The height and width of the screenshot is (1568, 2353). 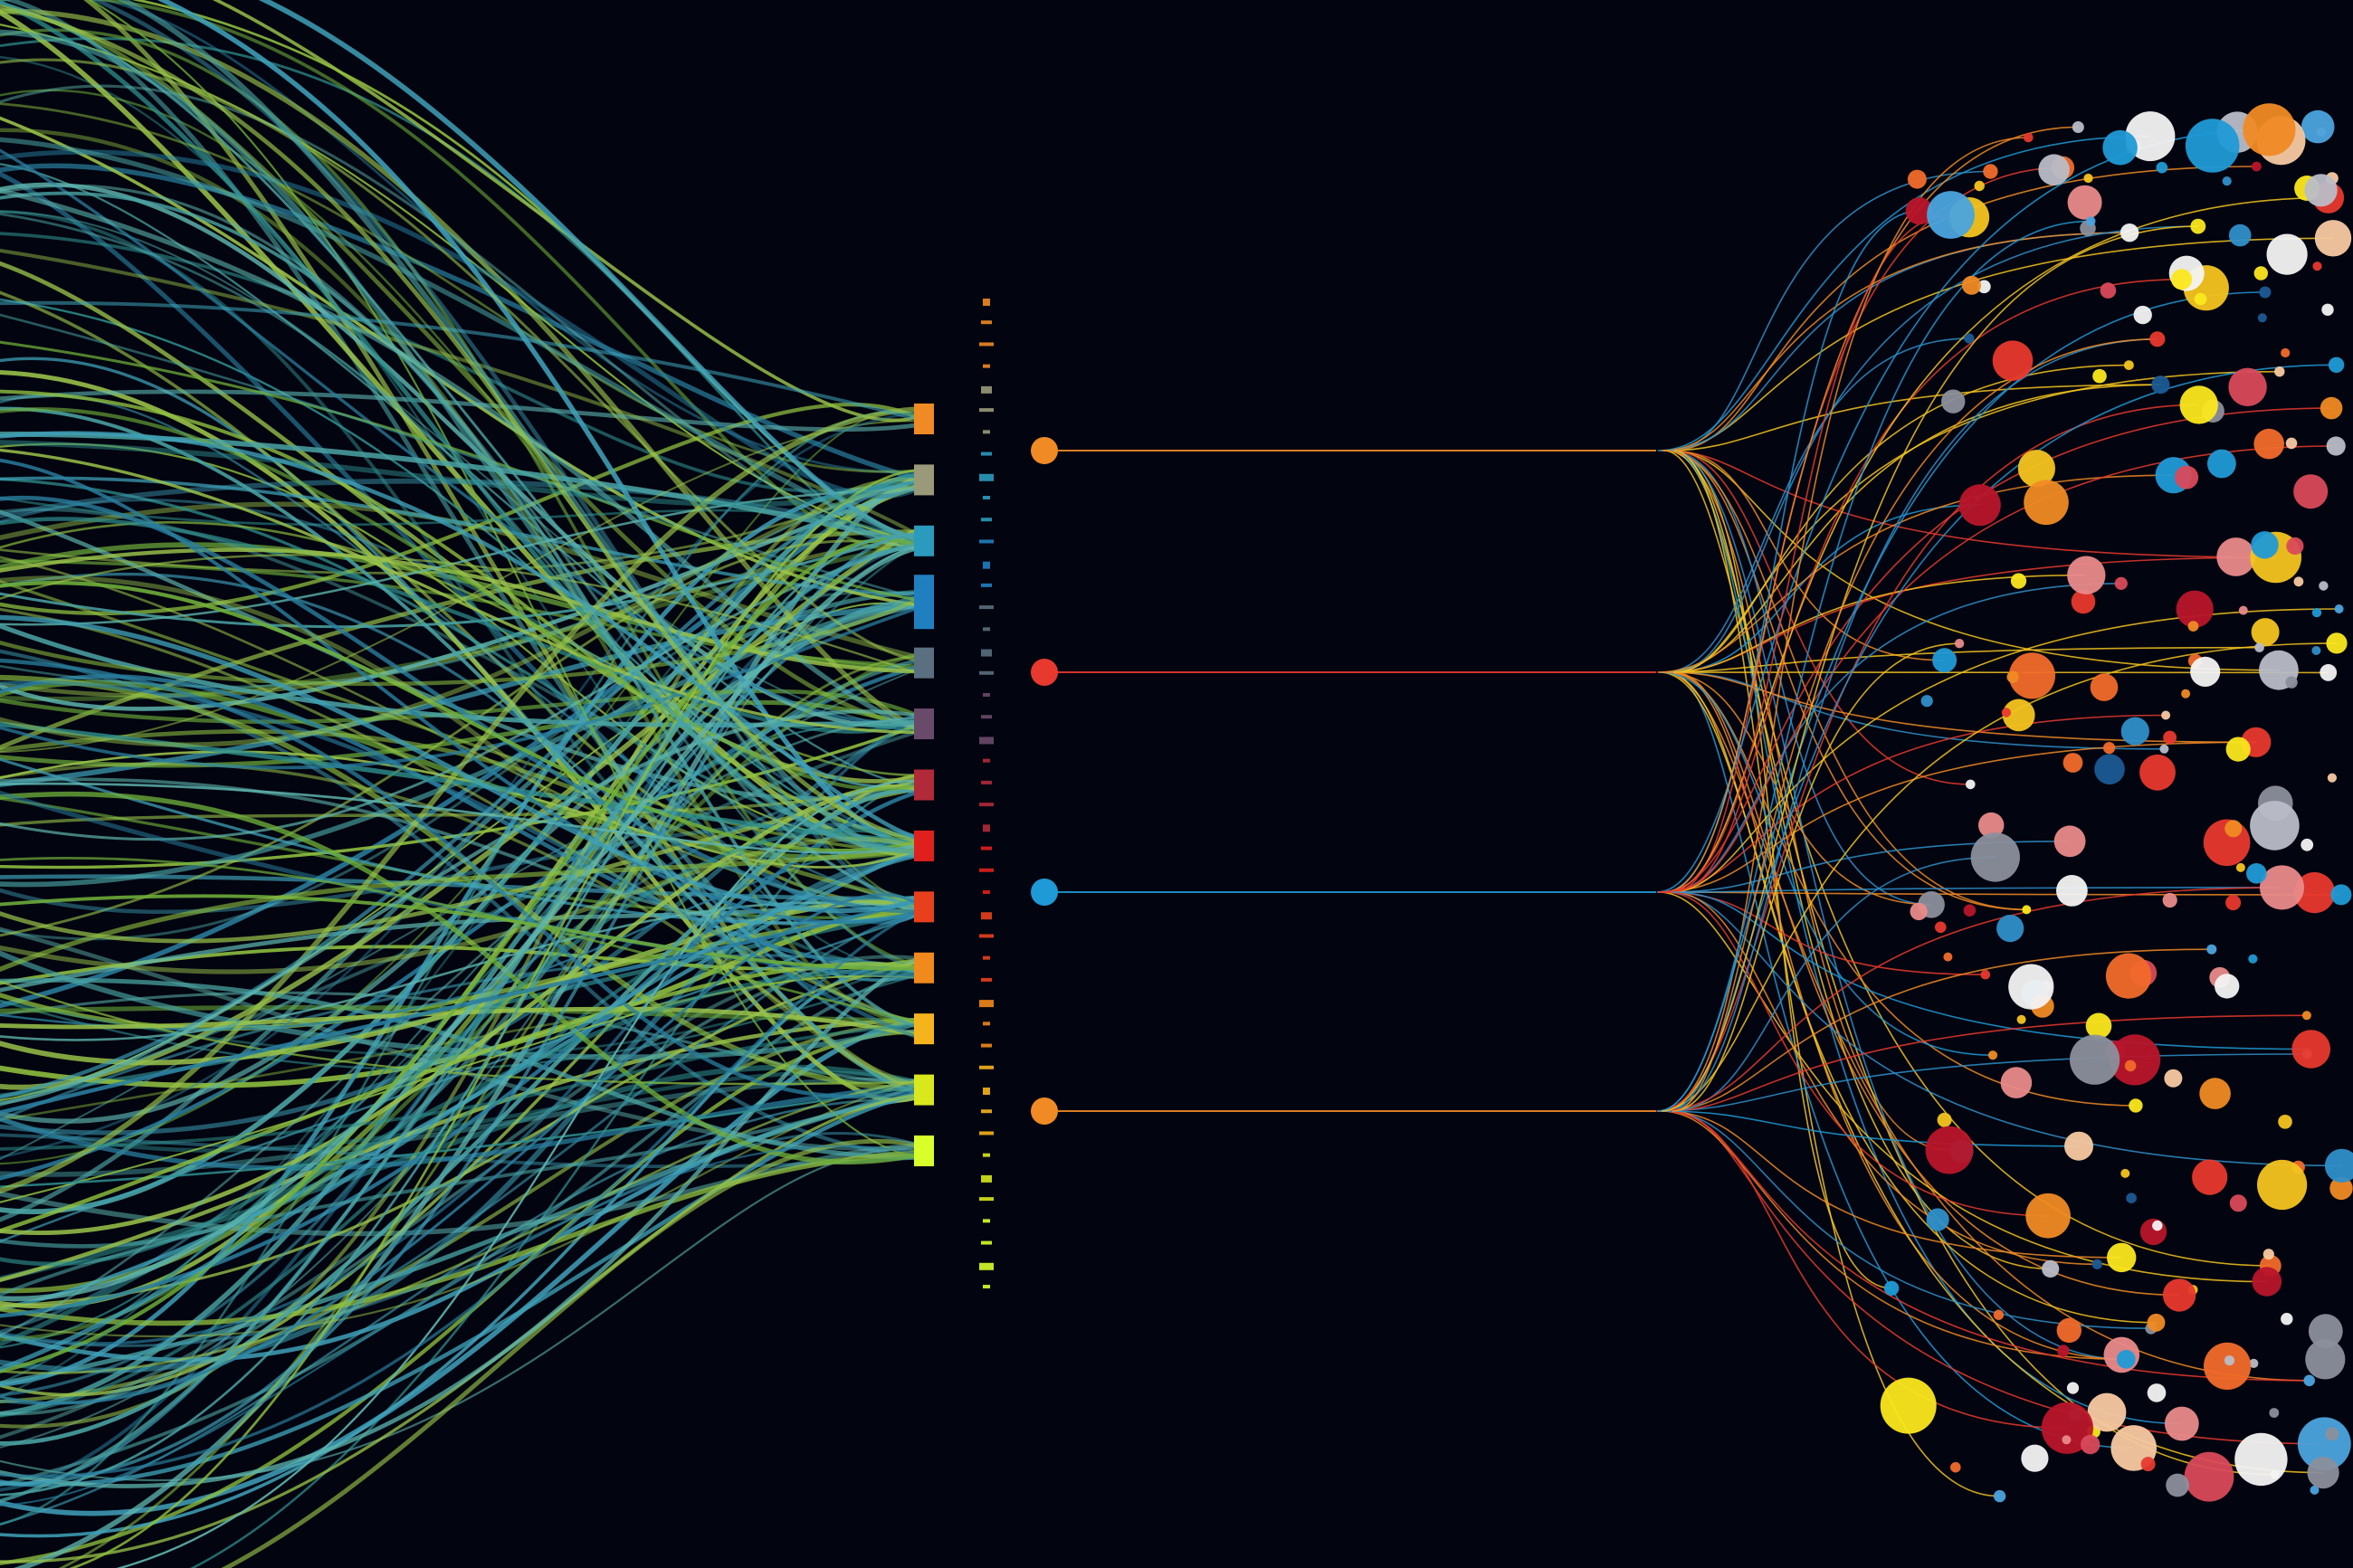 I want to click on node-lines, so click(x=1350, y=781).